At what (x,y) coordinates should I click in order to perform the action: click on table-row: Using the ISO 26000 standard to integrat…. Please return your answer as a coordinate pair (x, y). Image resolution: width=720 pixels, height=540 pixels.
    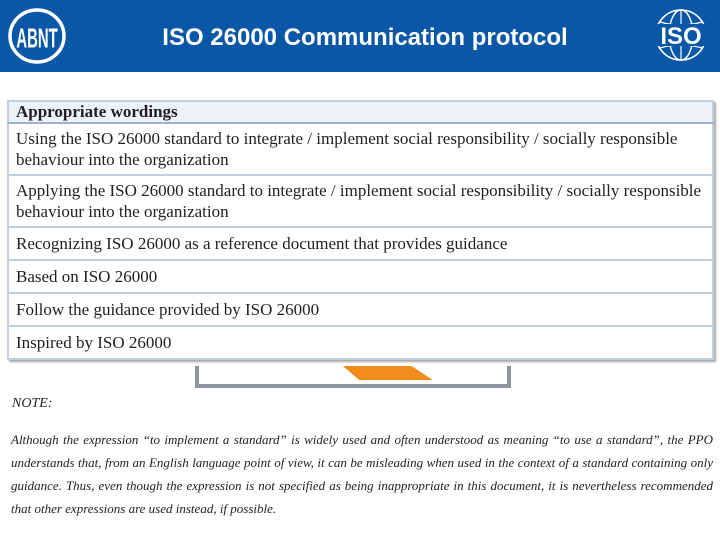
    Looking at the image, I should click on (360, 149).